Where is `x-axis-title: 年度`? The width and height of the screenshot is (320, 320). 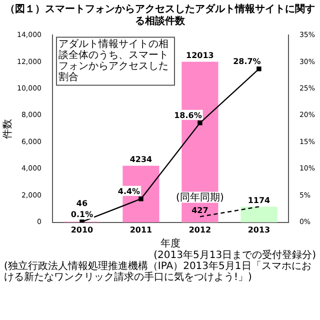 x-axis-title: 年度 is located at coordinates (170, 244).